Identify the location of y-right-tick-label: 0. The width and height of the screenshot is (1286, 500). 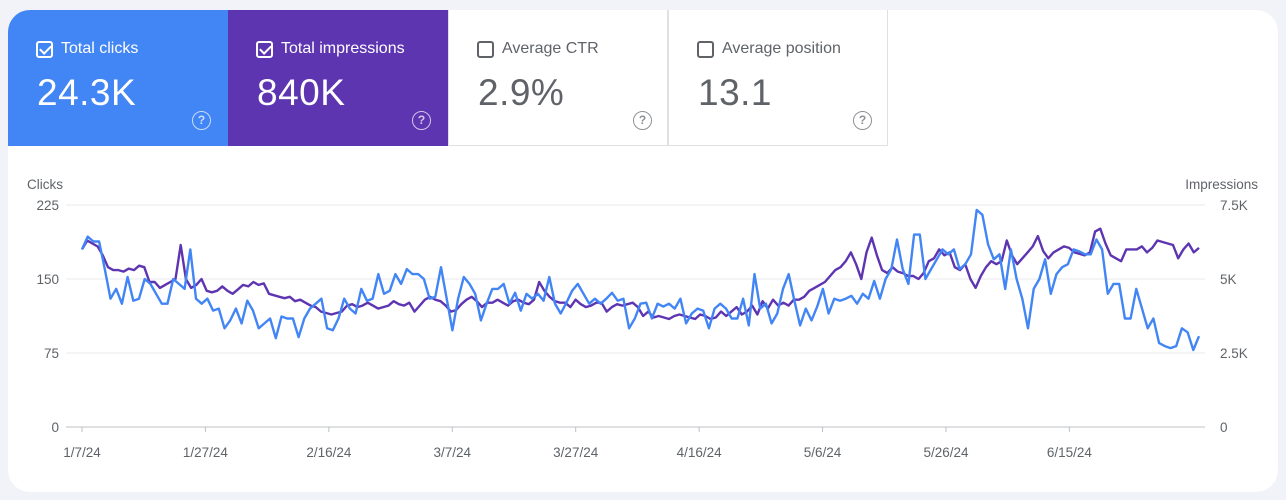
(1224, 427).